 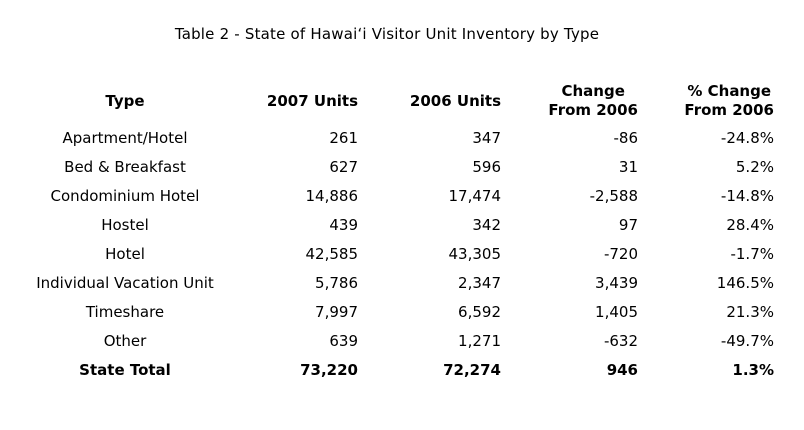 What do you see at coordinates (125, 101) in the screenshot?
I see `column-header-type: Type` at bounding box center [125, 101].